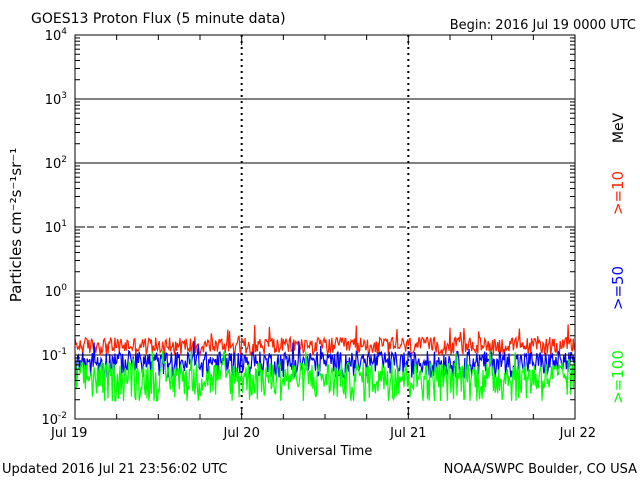  What do you see at coordinates (618, 257) in the screenshot?
I see `legend: MeV >=10 >=50 >=100` at bounding box center [618, 257].